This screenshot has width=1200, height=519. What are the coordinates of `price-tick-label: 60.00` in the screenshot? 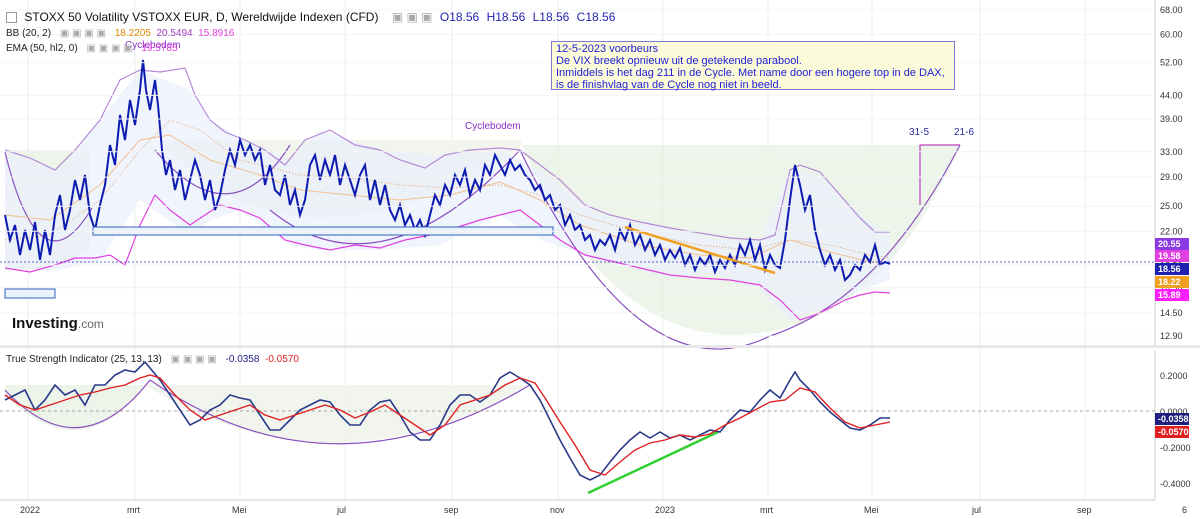 It's located at (1171, 35).